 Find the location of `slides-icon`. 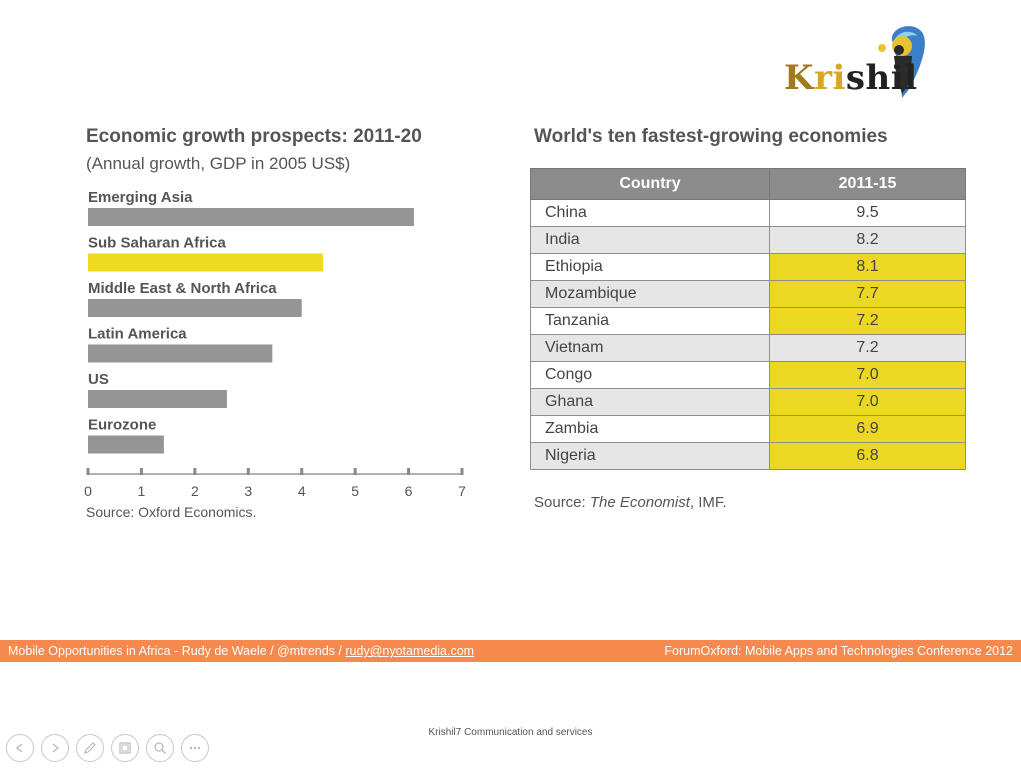

slides-icon is located at coordinates (125, 748).